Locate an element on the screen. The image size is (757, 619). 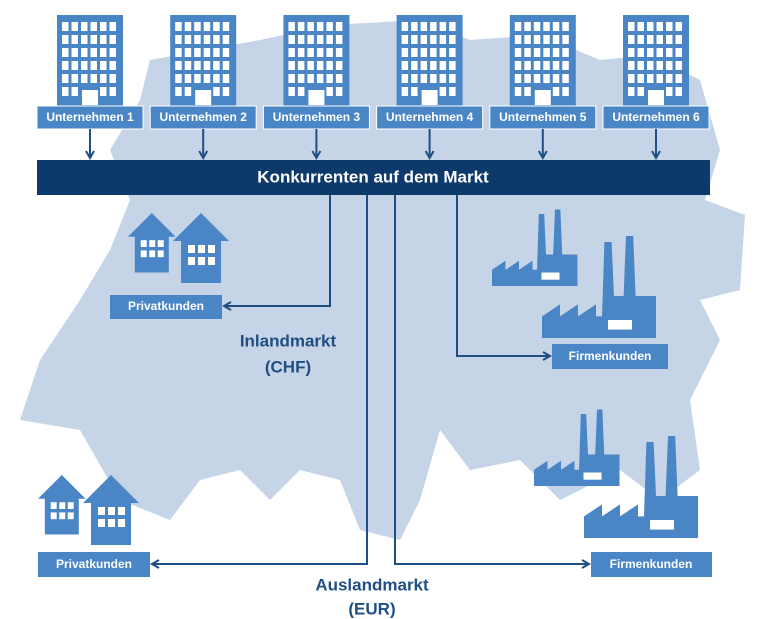
company: Unternehmen 3 is located at coordinates (316, 72).